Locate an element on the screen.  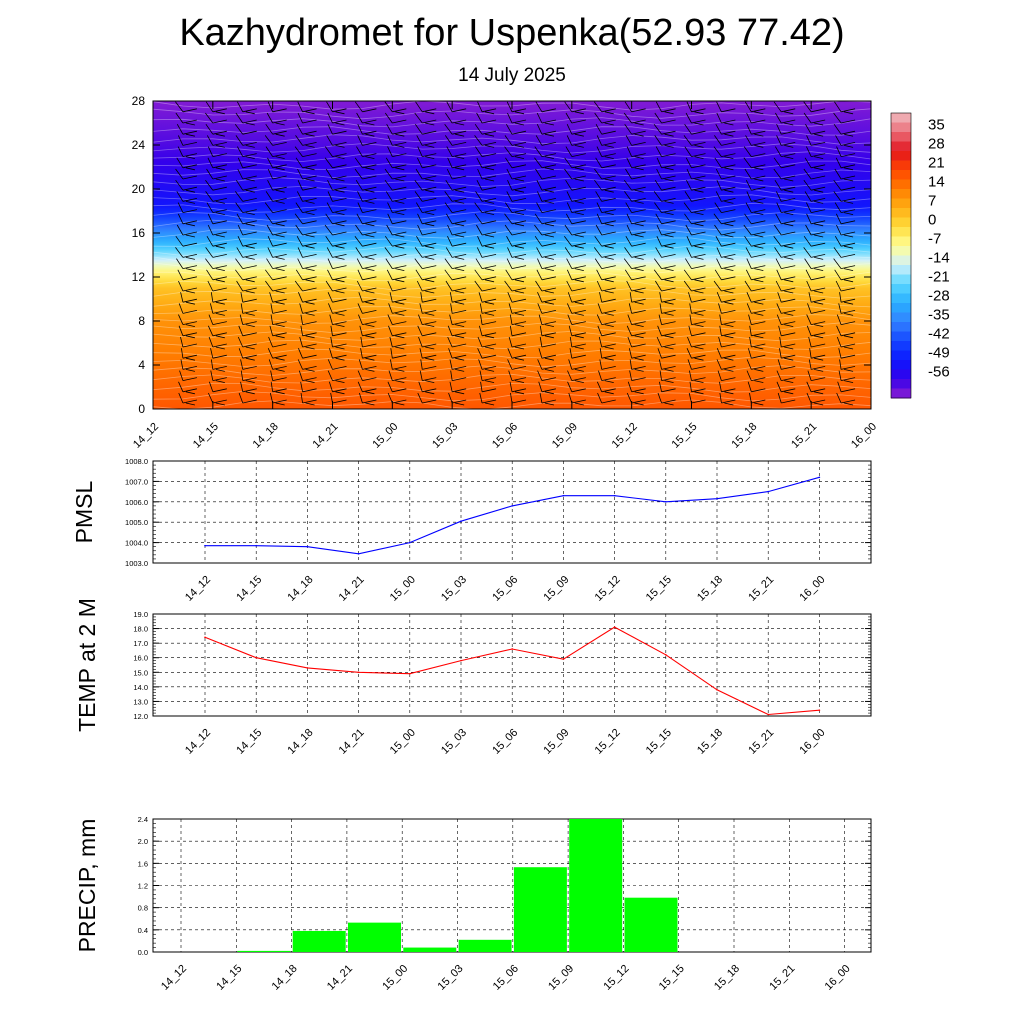
chart-subtitle: 14 July 2025 is located at coordinates (512, 75).